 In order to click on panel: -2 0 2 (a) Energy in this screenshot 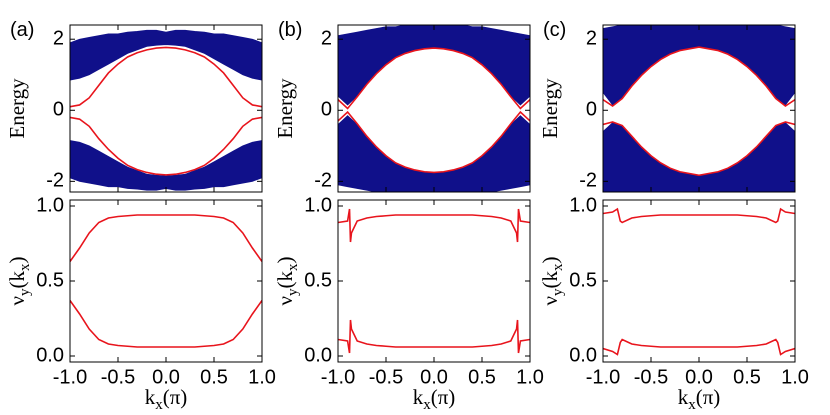, I will do `click(134, 106)`.